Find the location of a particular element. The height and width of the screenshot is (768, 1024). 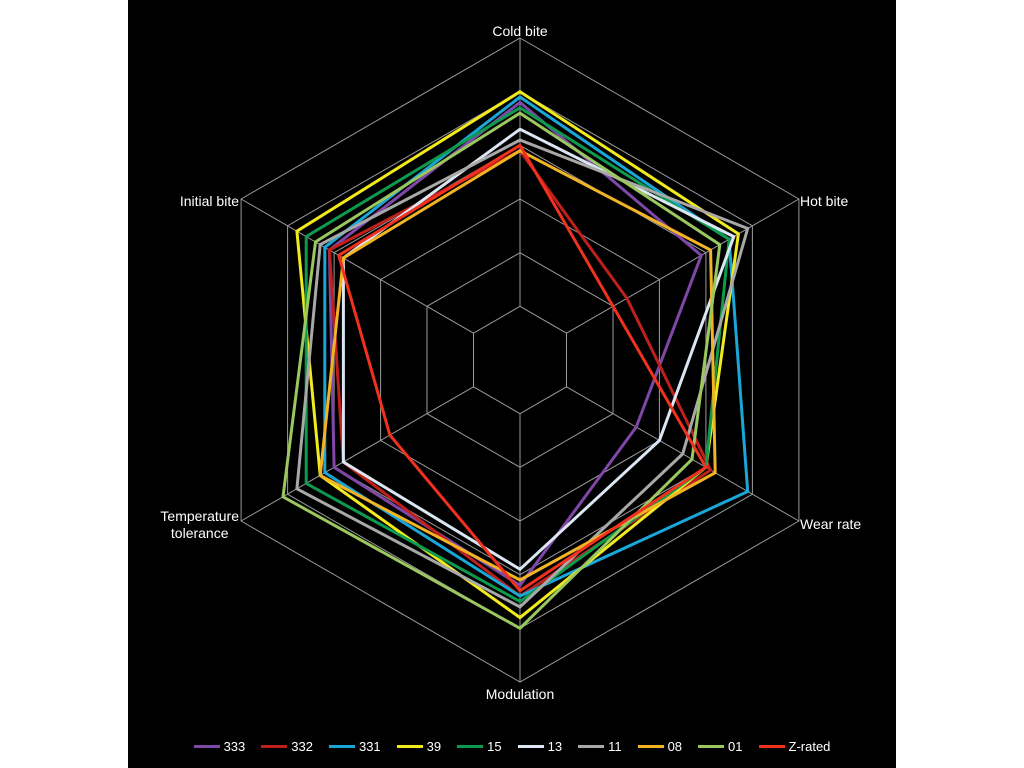

legend-label: 332 is located at coordinates (302, 746).